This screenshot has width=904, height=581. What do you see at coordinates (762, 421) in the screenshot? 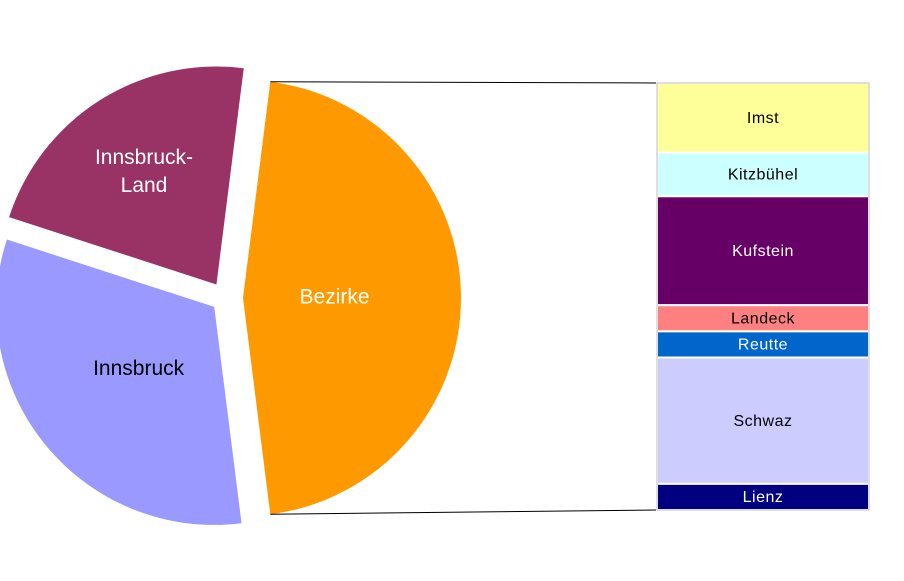
I see `bar-label-schwaz: Schwaz` at bounding box center [762, 421].